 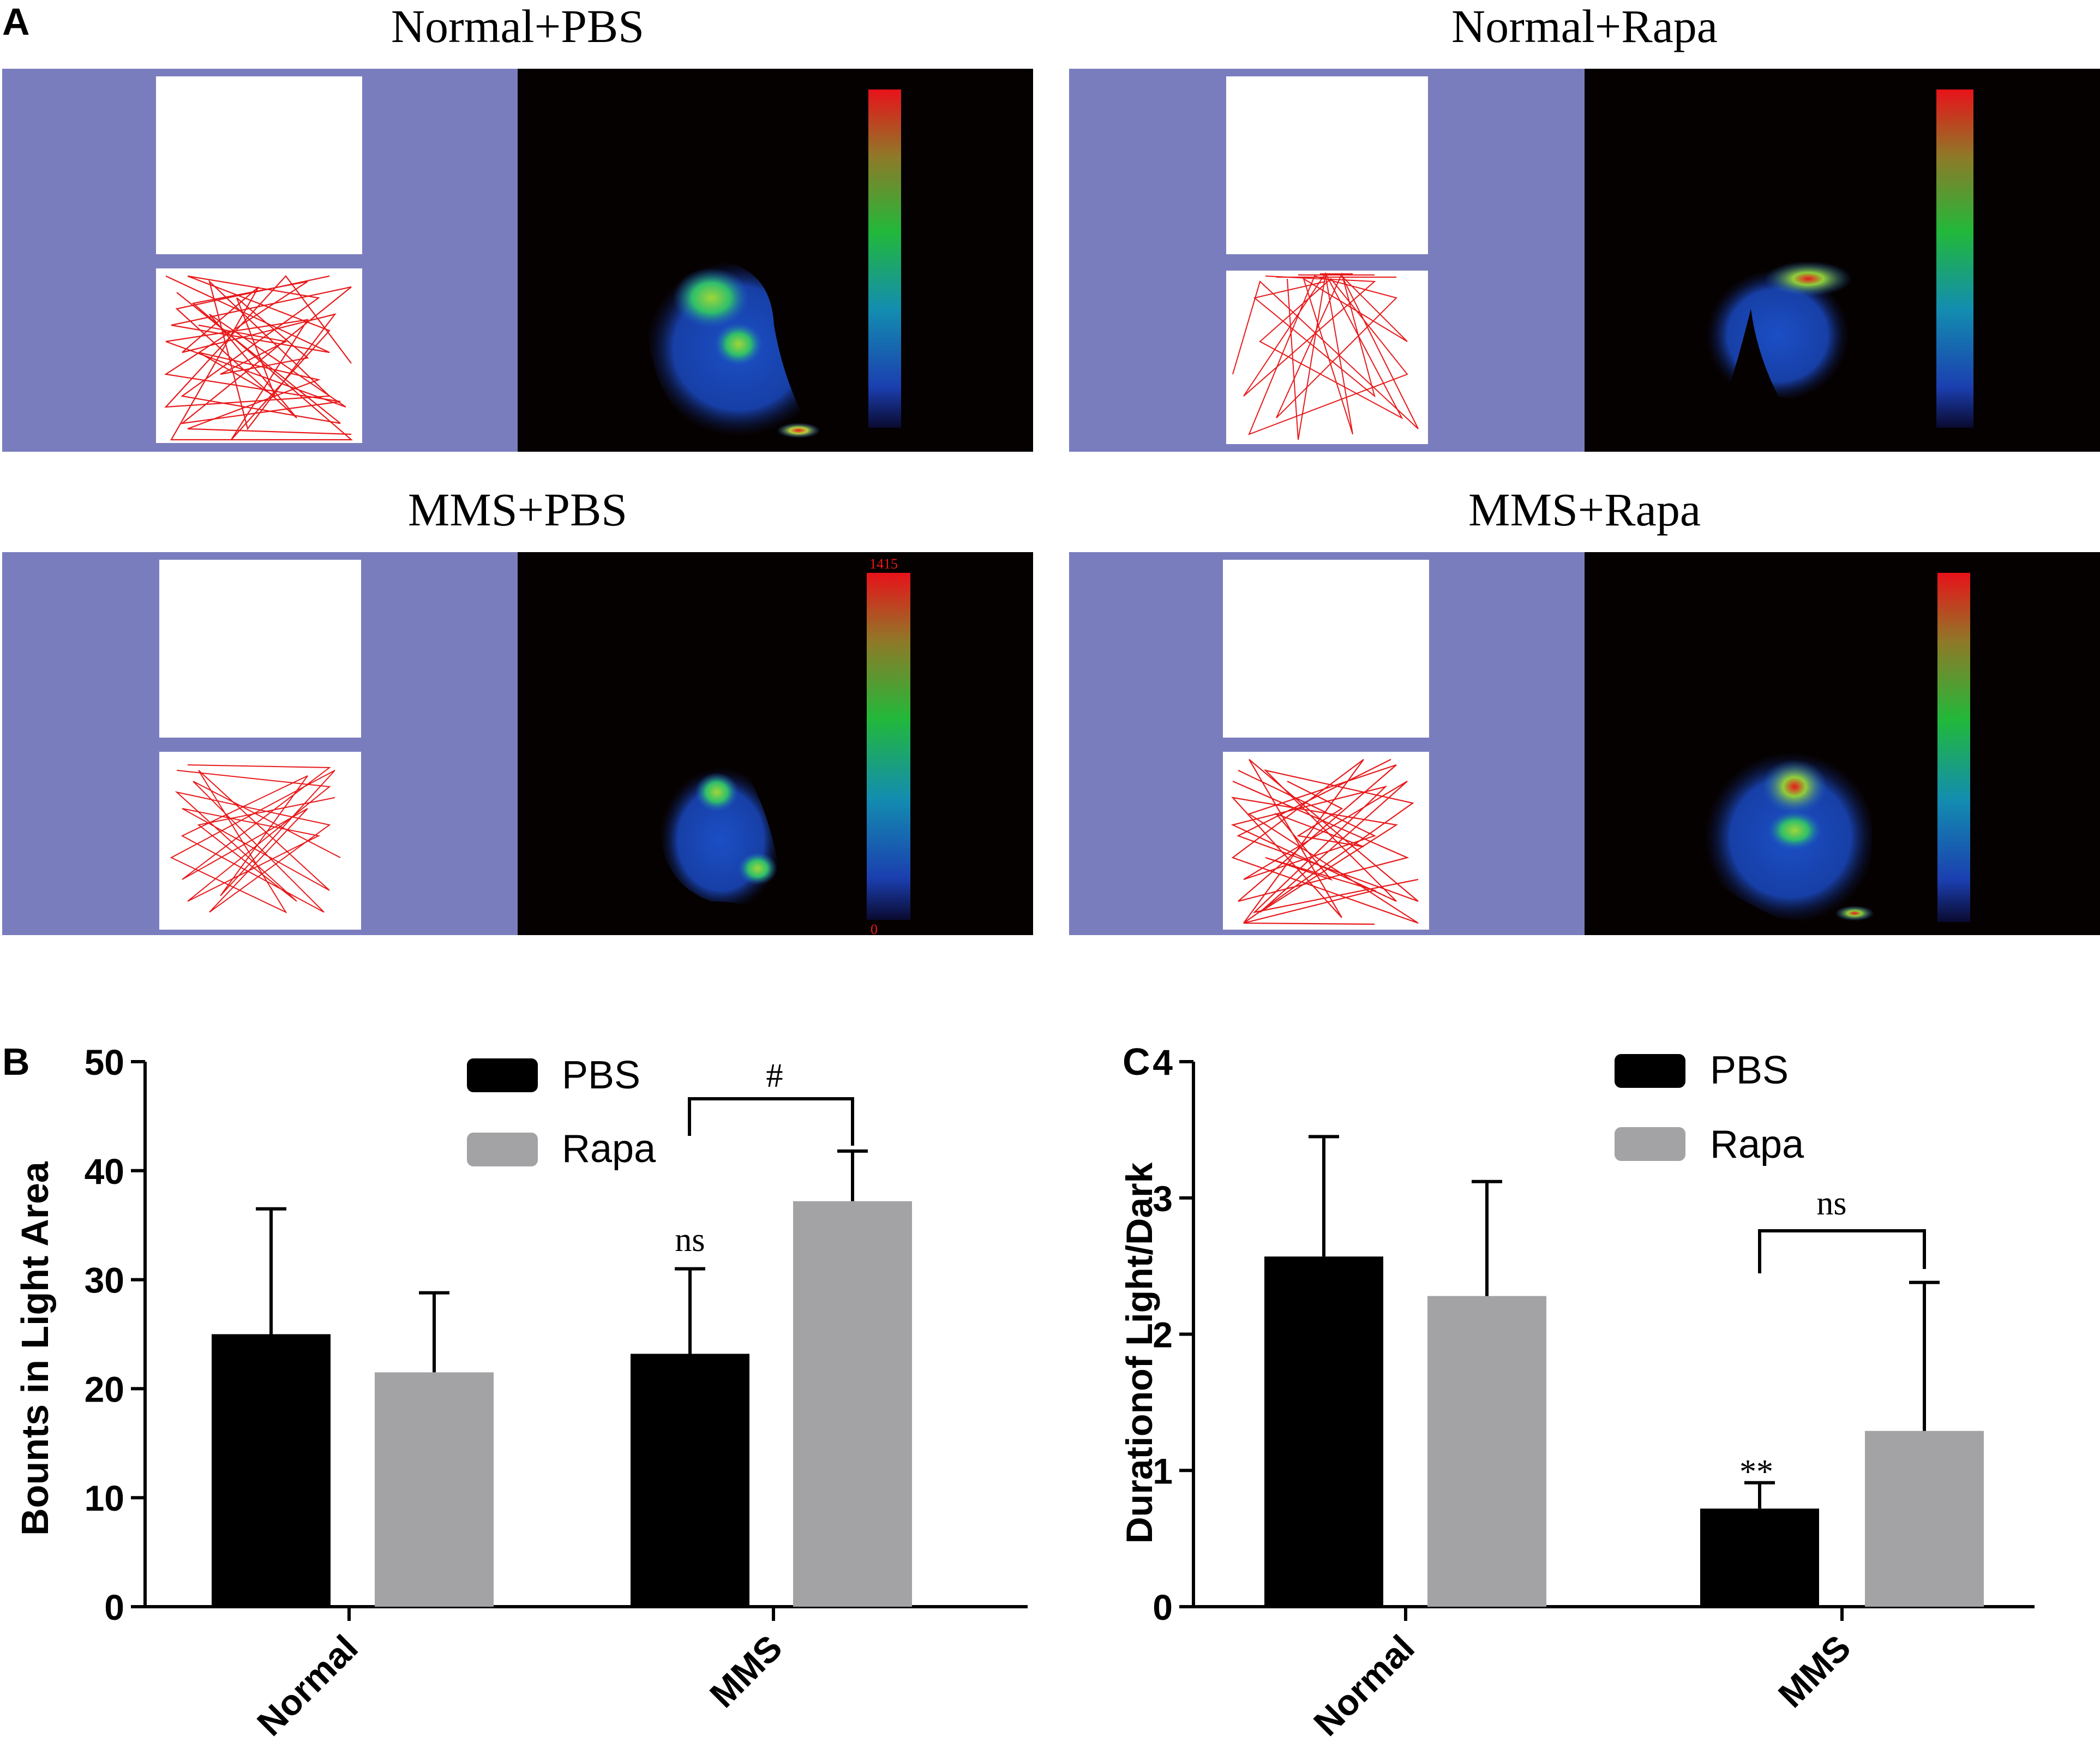 I want to click on tile-title-normal-pbs: Normal+PBS, so click(x=518, y=26).